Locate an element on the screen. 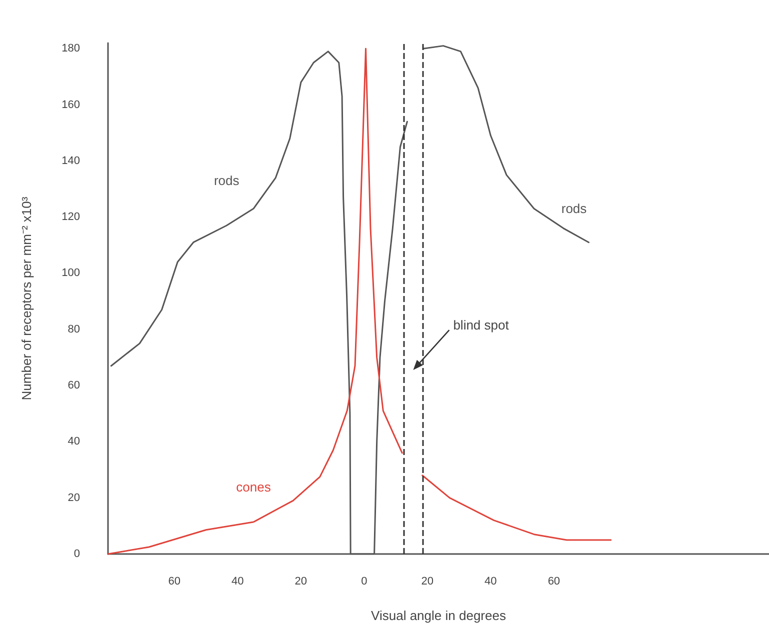 The image size is (769, 641). y-tick-label: 20 is located at coordinates (74, 498).